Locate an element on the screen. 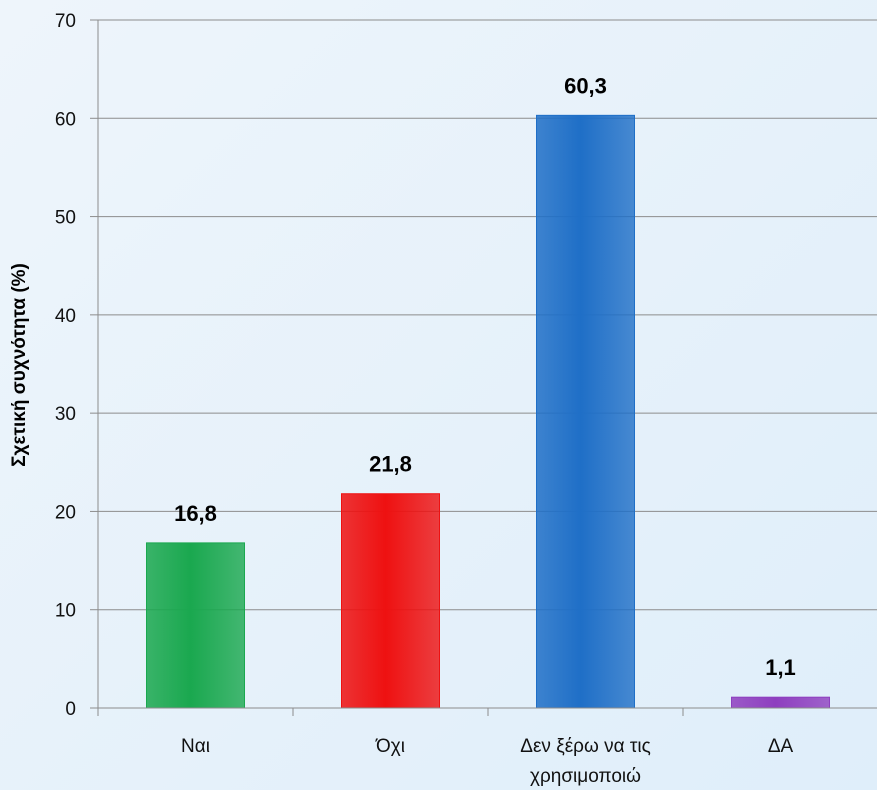 The width and height of the screenshot is (877, 790). y-tick-labels: 0 10 20 30 40 50 60 70 is located at coordinates (65, 365).